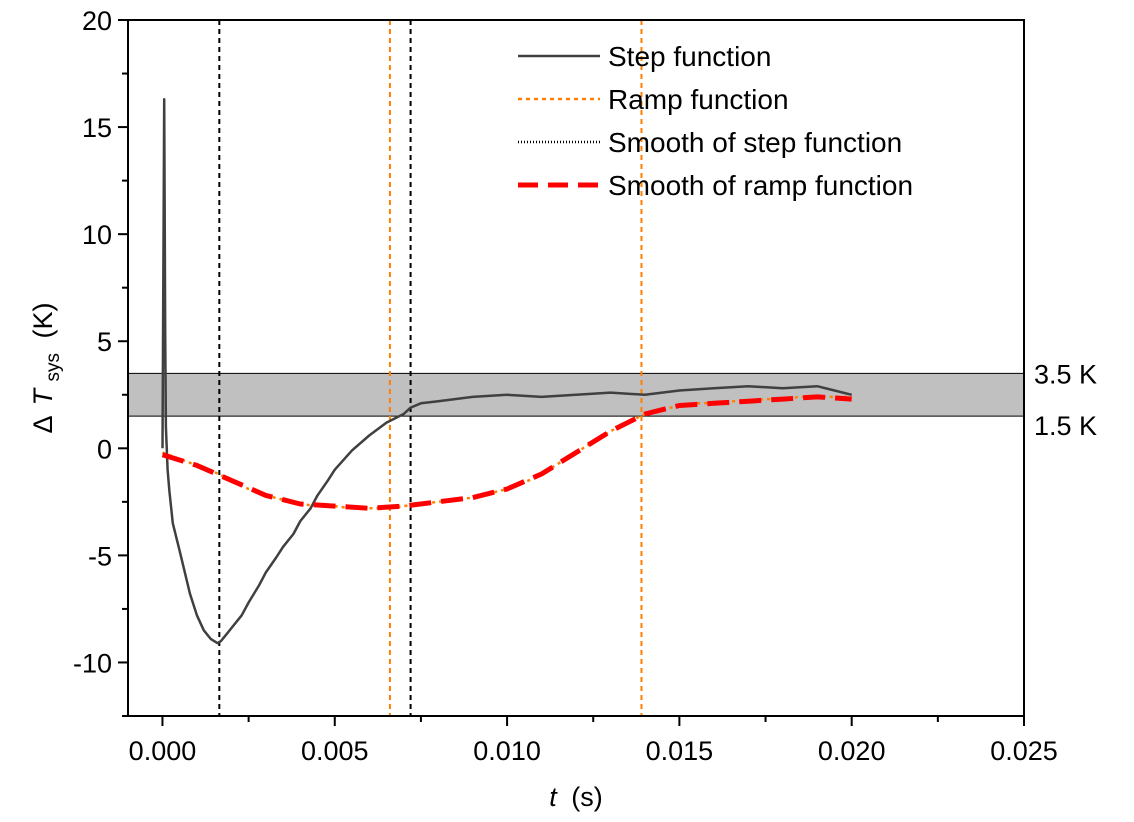 The image size is (1134, 822). I want to click on y-tick-label: 5, so click(104, 342).